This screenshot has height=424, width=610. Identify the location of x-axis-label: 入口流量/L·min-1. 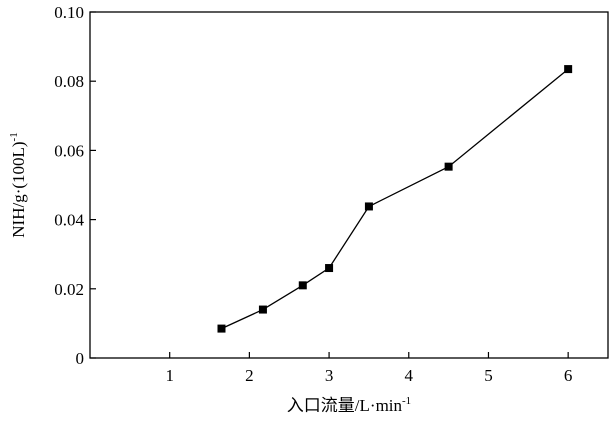
(349, 405).